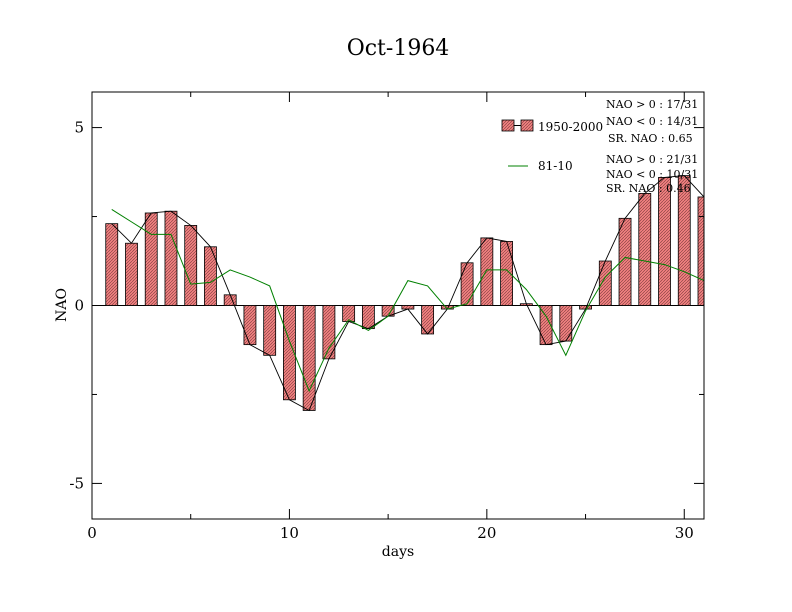  Describe the element at coordinates (652, 159) in the screenshot. I see `stat-2-nao-positive: NAO > 0 : 21/31` at that location.